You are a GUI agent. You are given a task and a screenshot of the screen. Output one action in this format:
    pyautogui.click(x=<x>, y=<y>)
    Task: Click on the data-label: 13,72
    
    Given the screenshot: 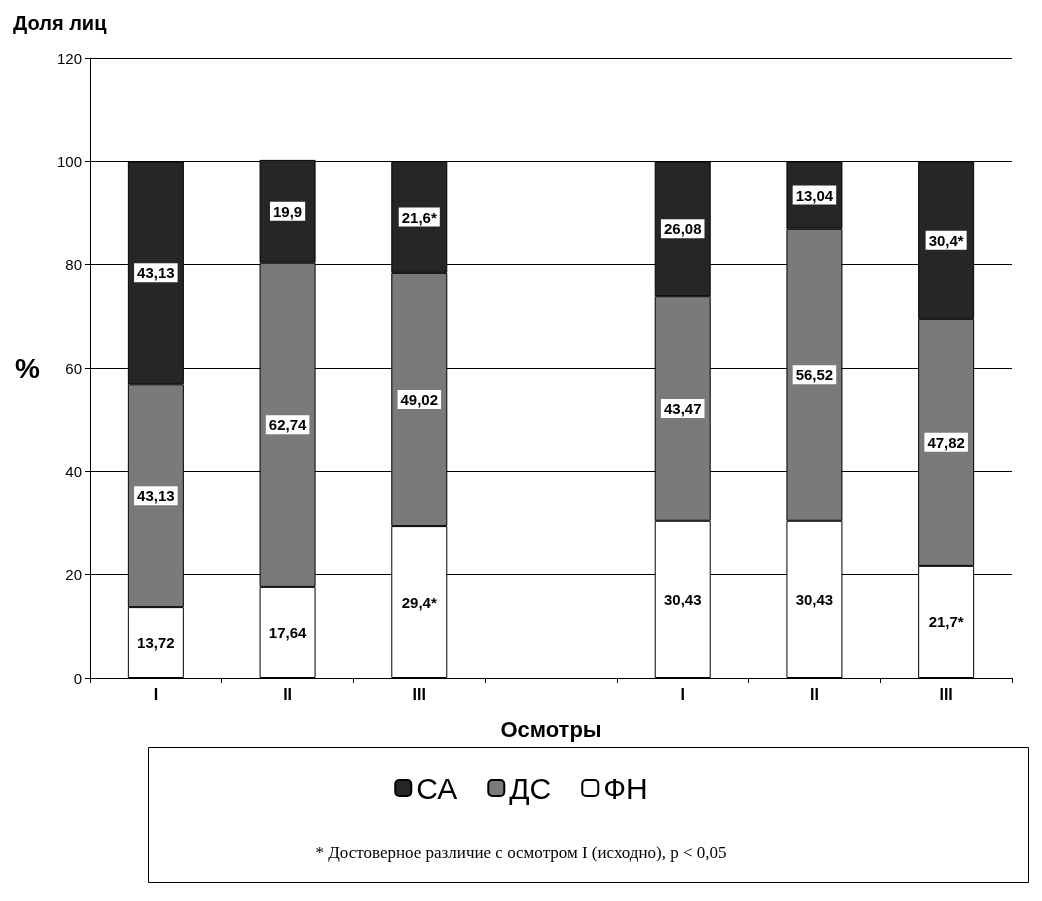 What is the action you would take?
    pyautogui.click(x=156, y=643)
    